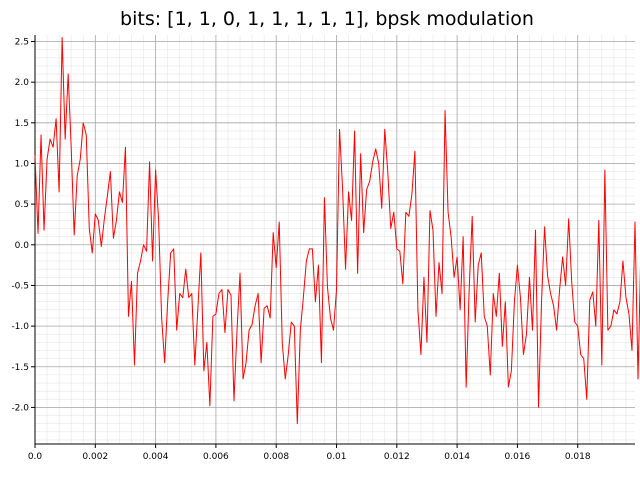 The image size is (640, 480). What do you see at coordinates (22, 124) in the screenshot?
I see `y-tick-label: 1.5` at bounding box center [22, 124].